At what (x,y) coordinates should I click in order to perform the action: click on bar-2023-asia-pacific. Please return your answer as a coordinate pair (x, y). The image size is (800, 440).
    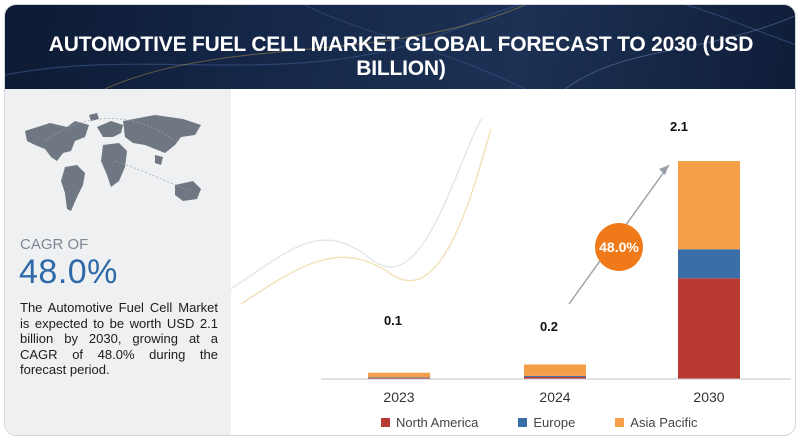
    Looking at the image, I should click on (399, 375).